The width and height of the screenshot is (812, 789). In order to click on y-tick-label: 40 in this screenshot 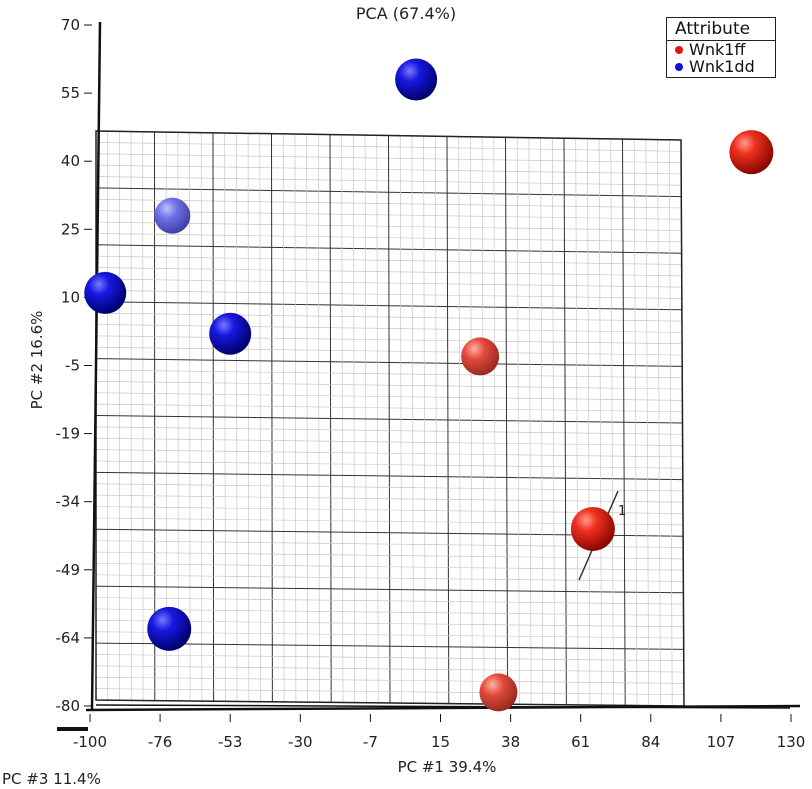, I will do `click(70, 161)`.